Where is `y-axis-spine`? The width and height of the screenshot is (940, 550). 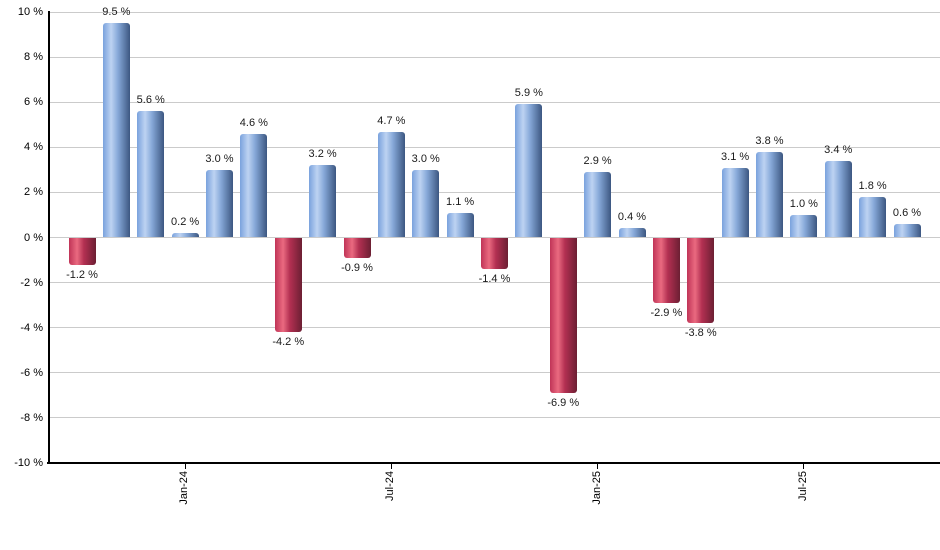
y-axis-spine is located at coordinates (49, 237).